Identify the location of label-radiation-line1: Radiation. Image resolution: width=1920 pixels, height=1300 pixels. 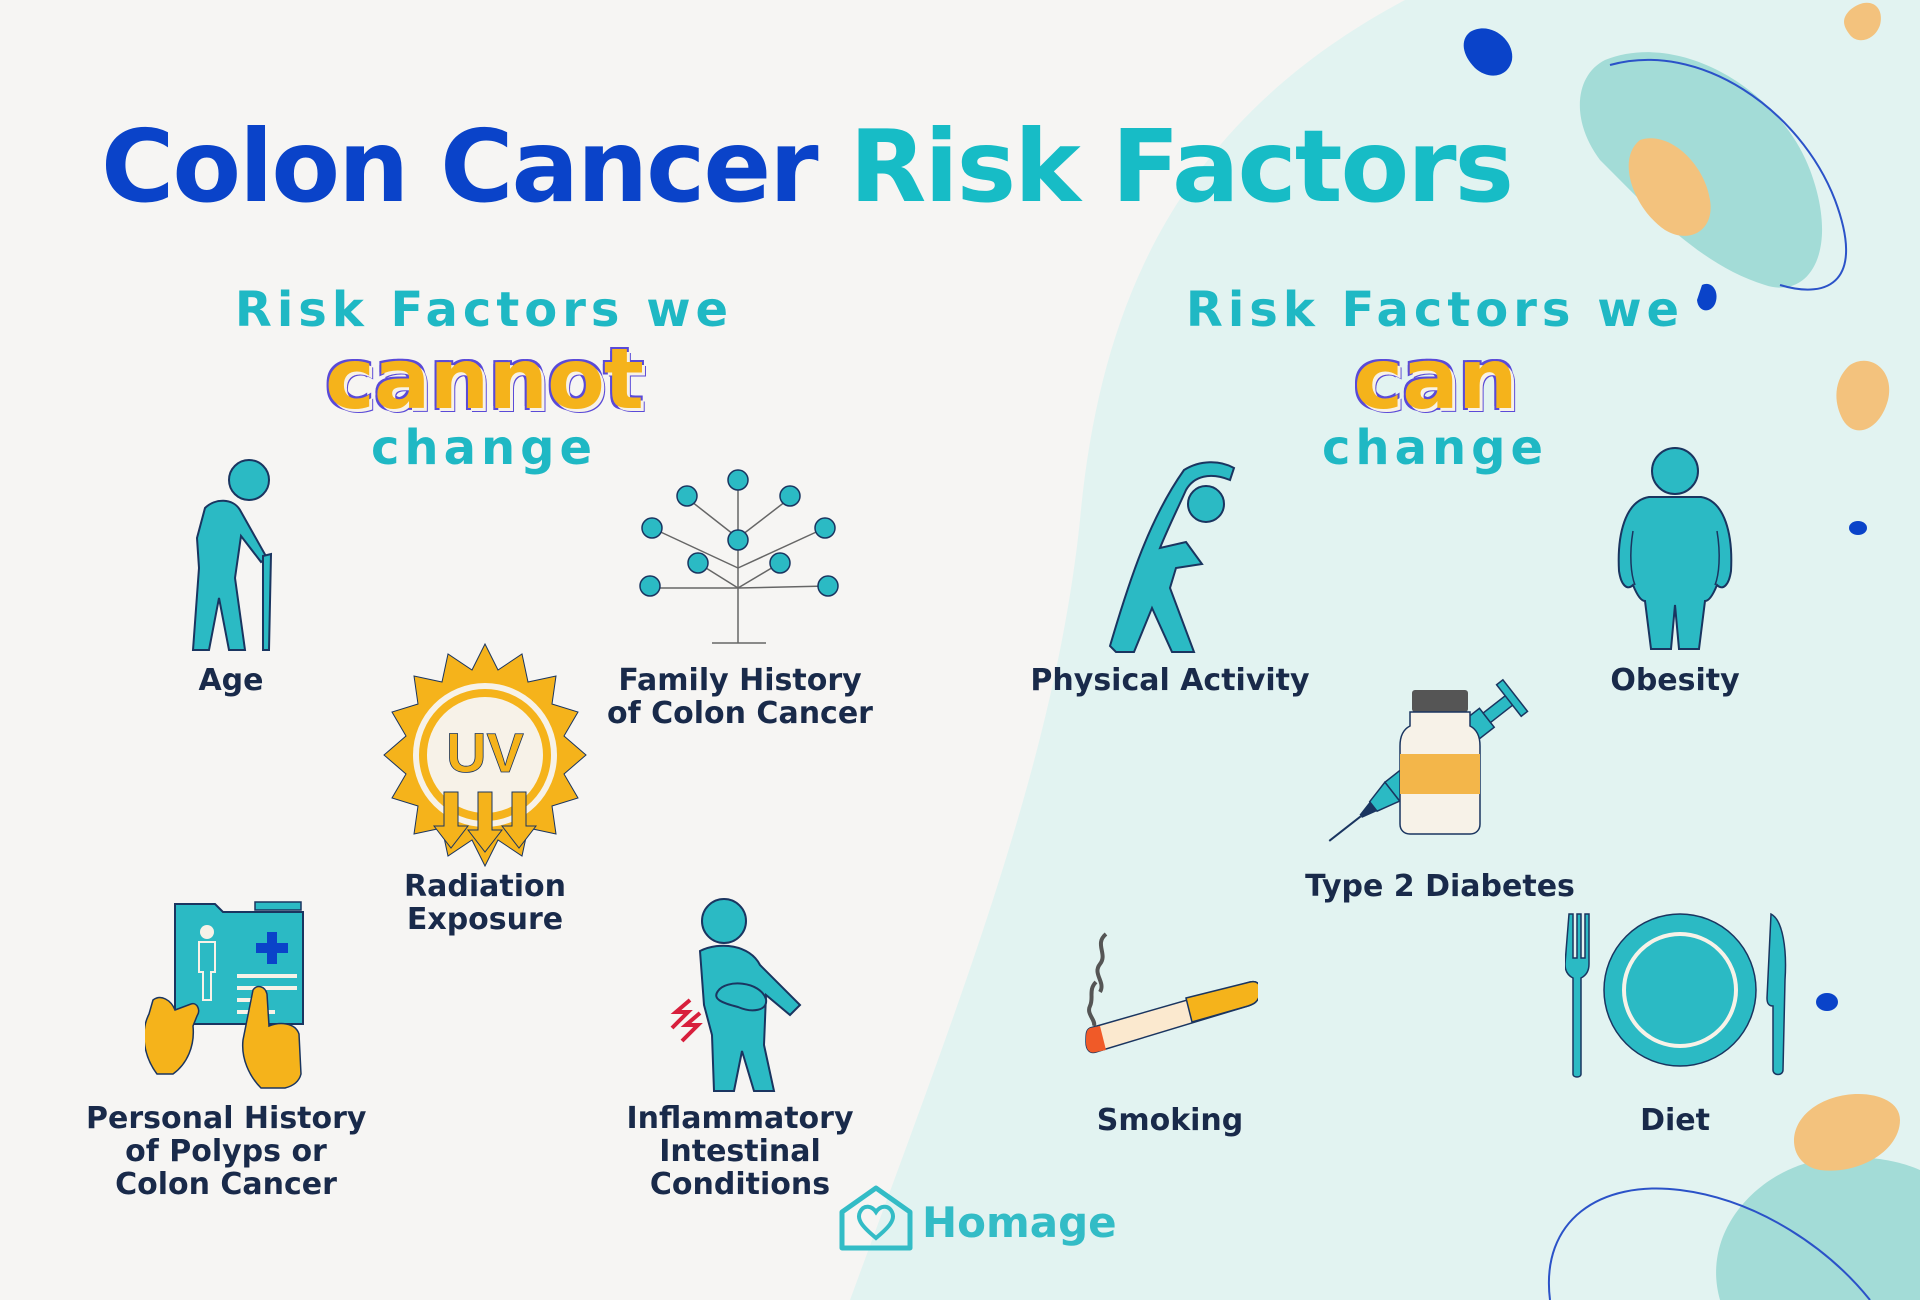
(485, 886).